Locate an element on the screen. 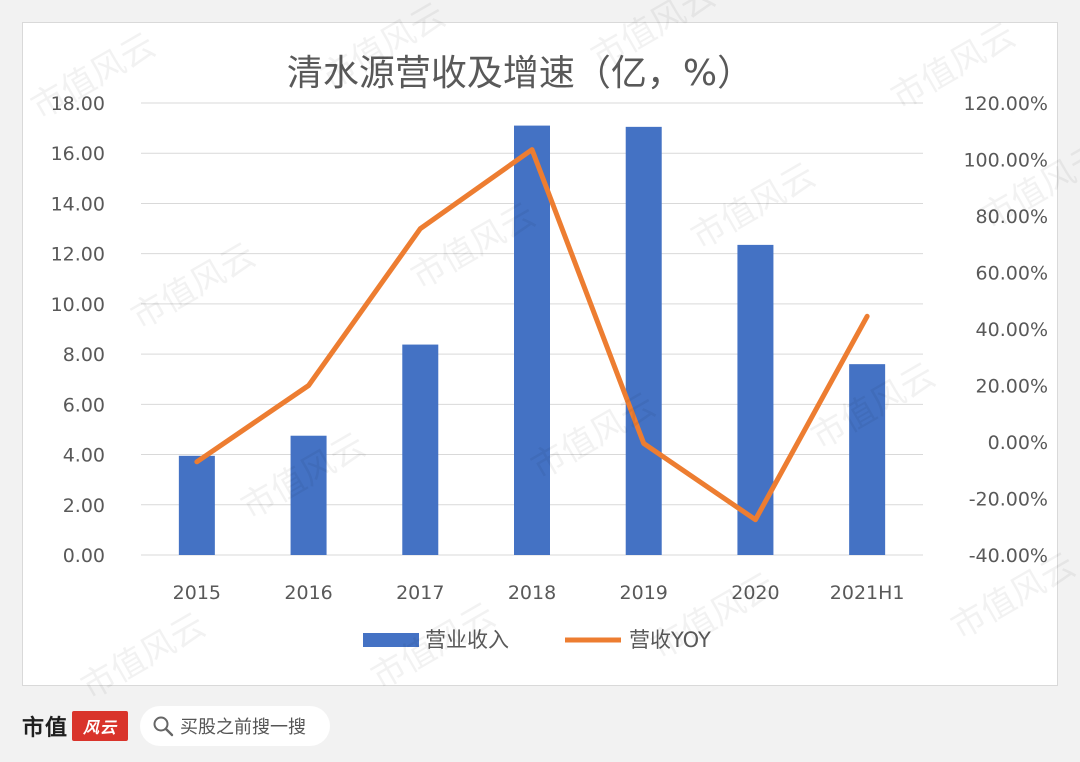  x-axis-tick-label: 2015 is located at coordinates (197, 593).